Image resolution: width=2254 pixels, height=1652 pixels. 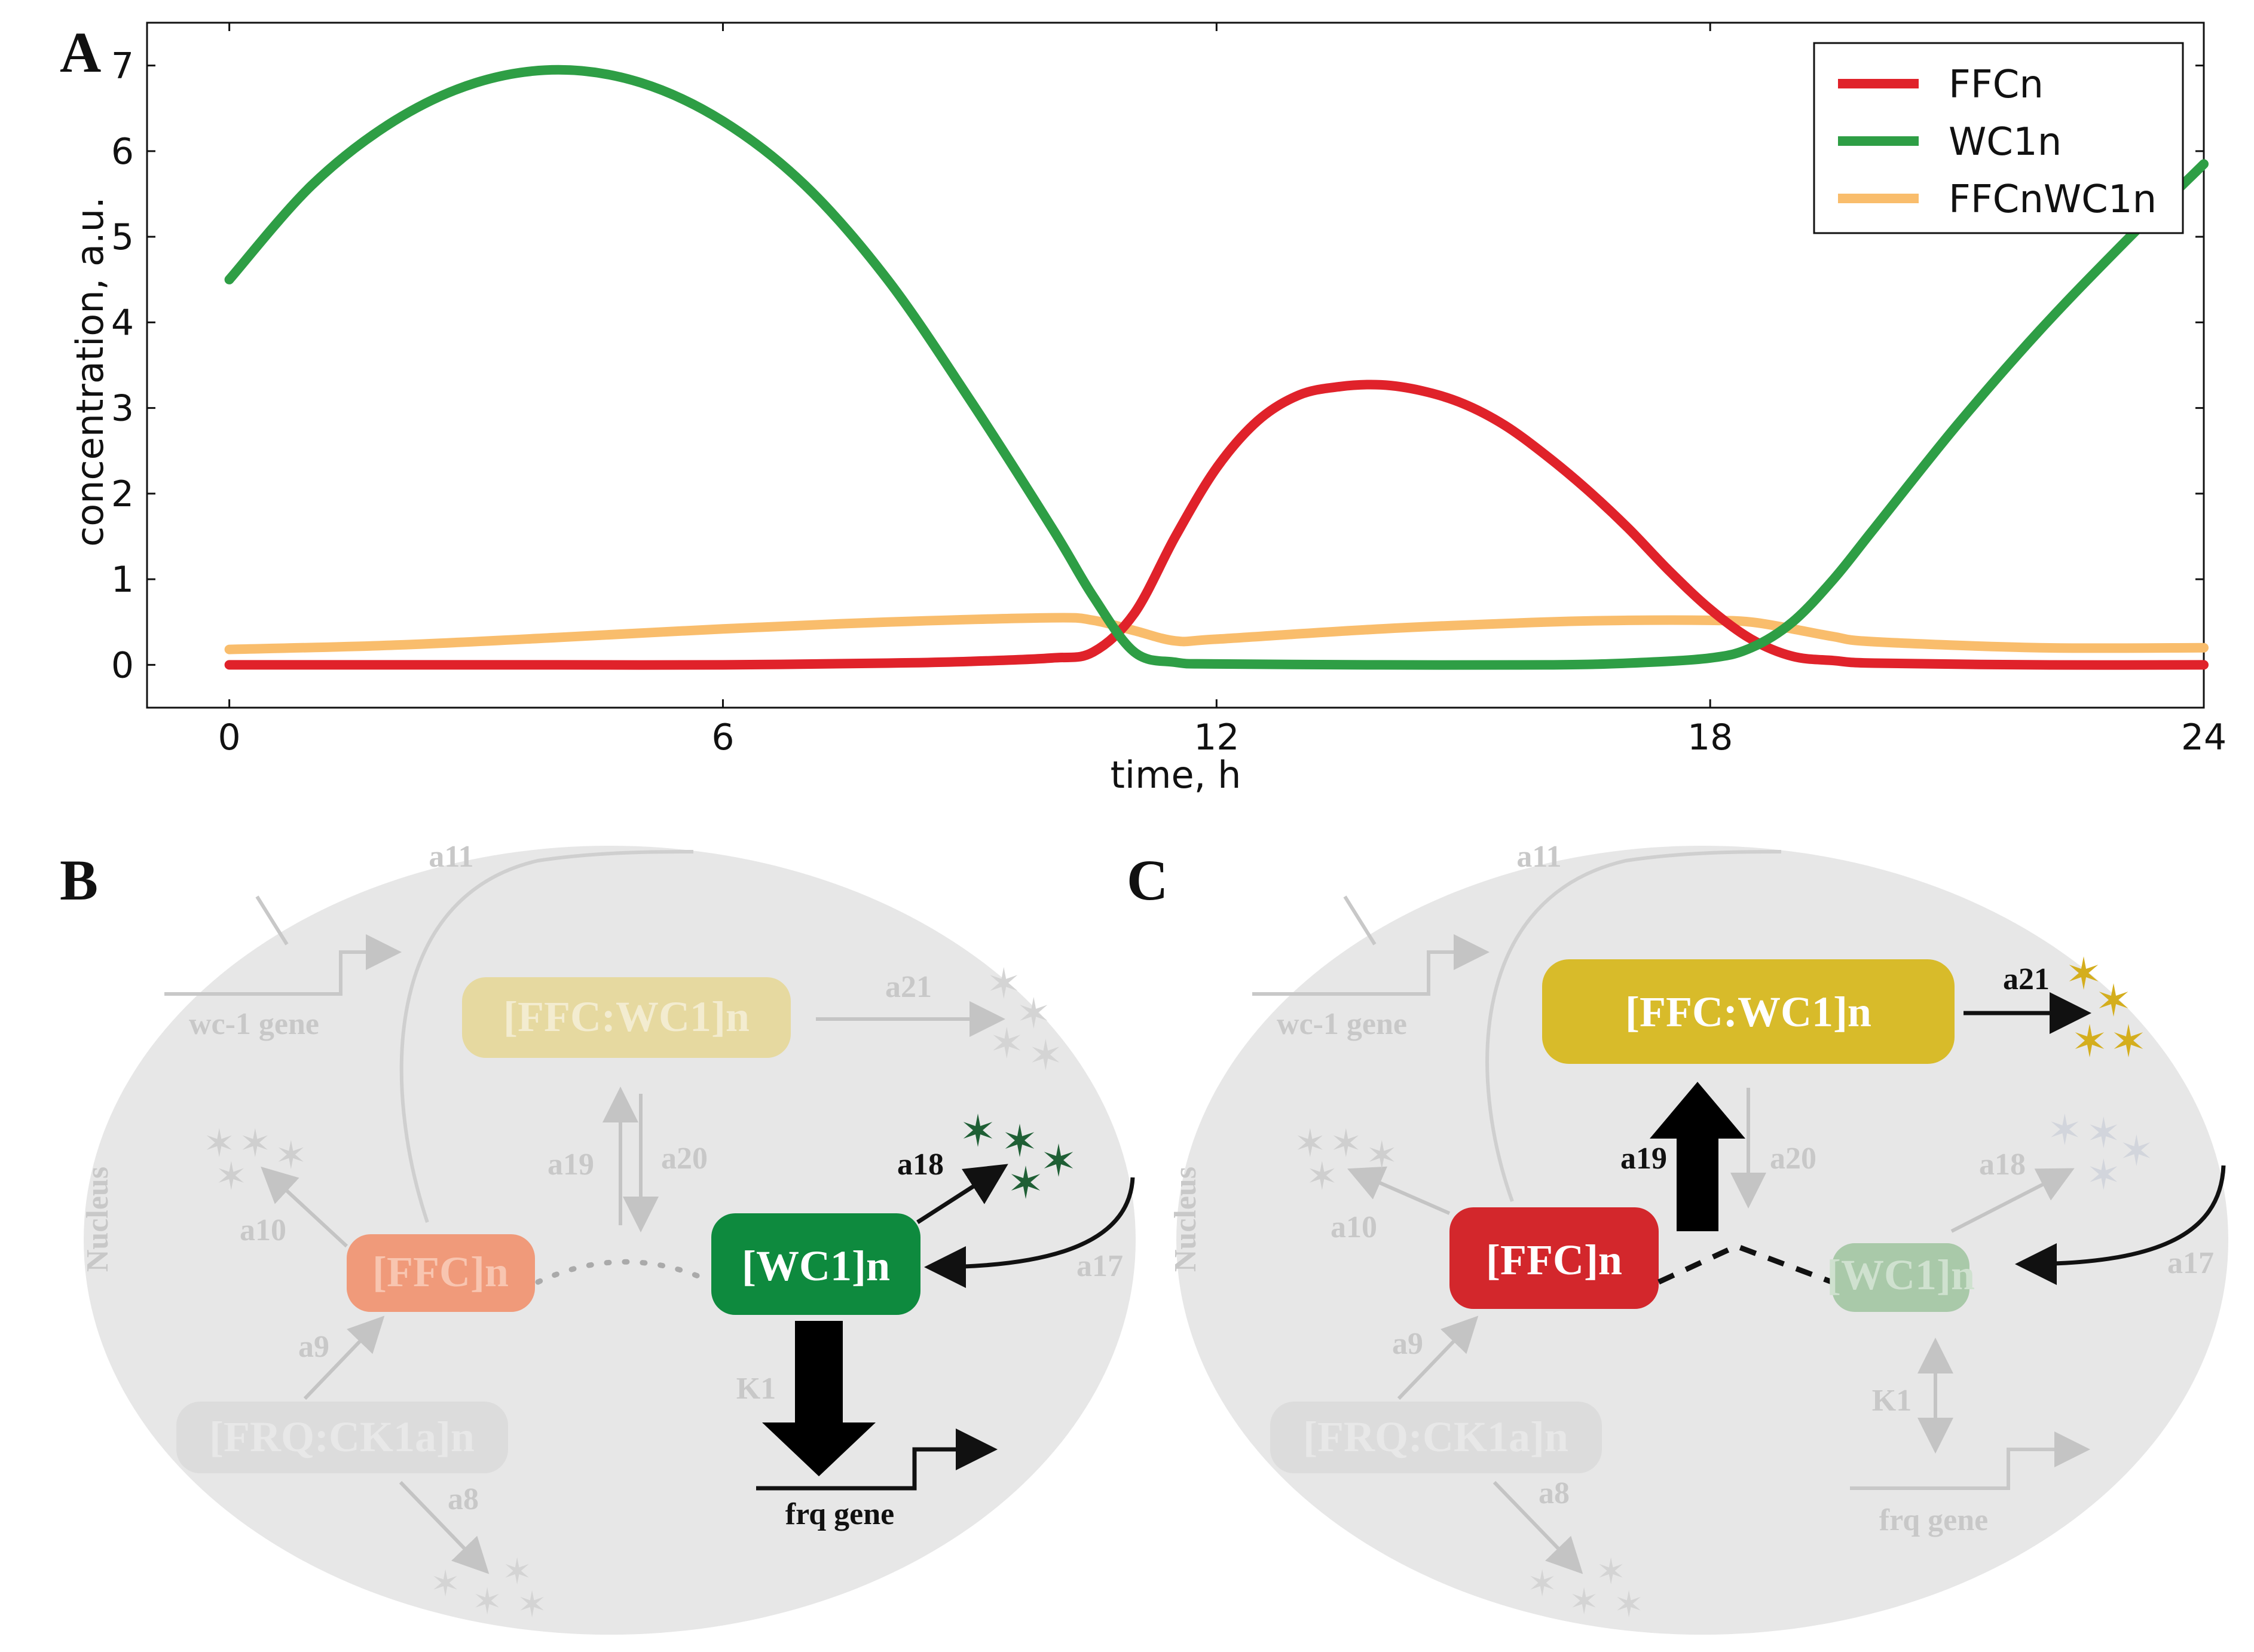 What do you see at coordinates (1745, 1264) in the screenshot?
I see `ffc-wc1-dashed-link` at bounding box center [1745, 1264].